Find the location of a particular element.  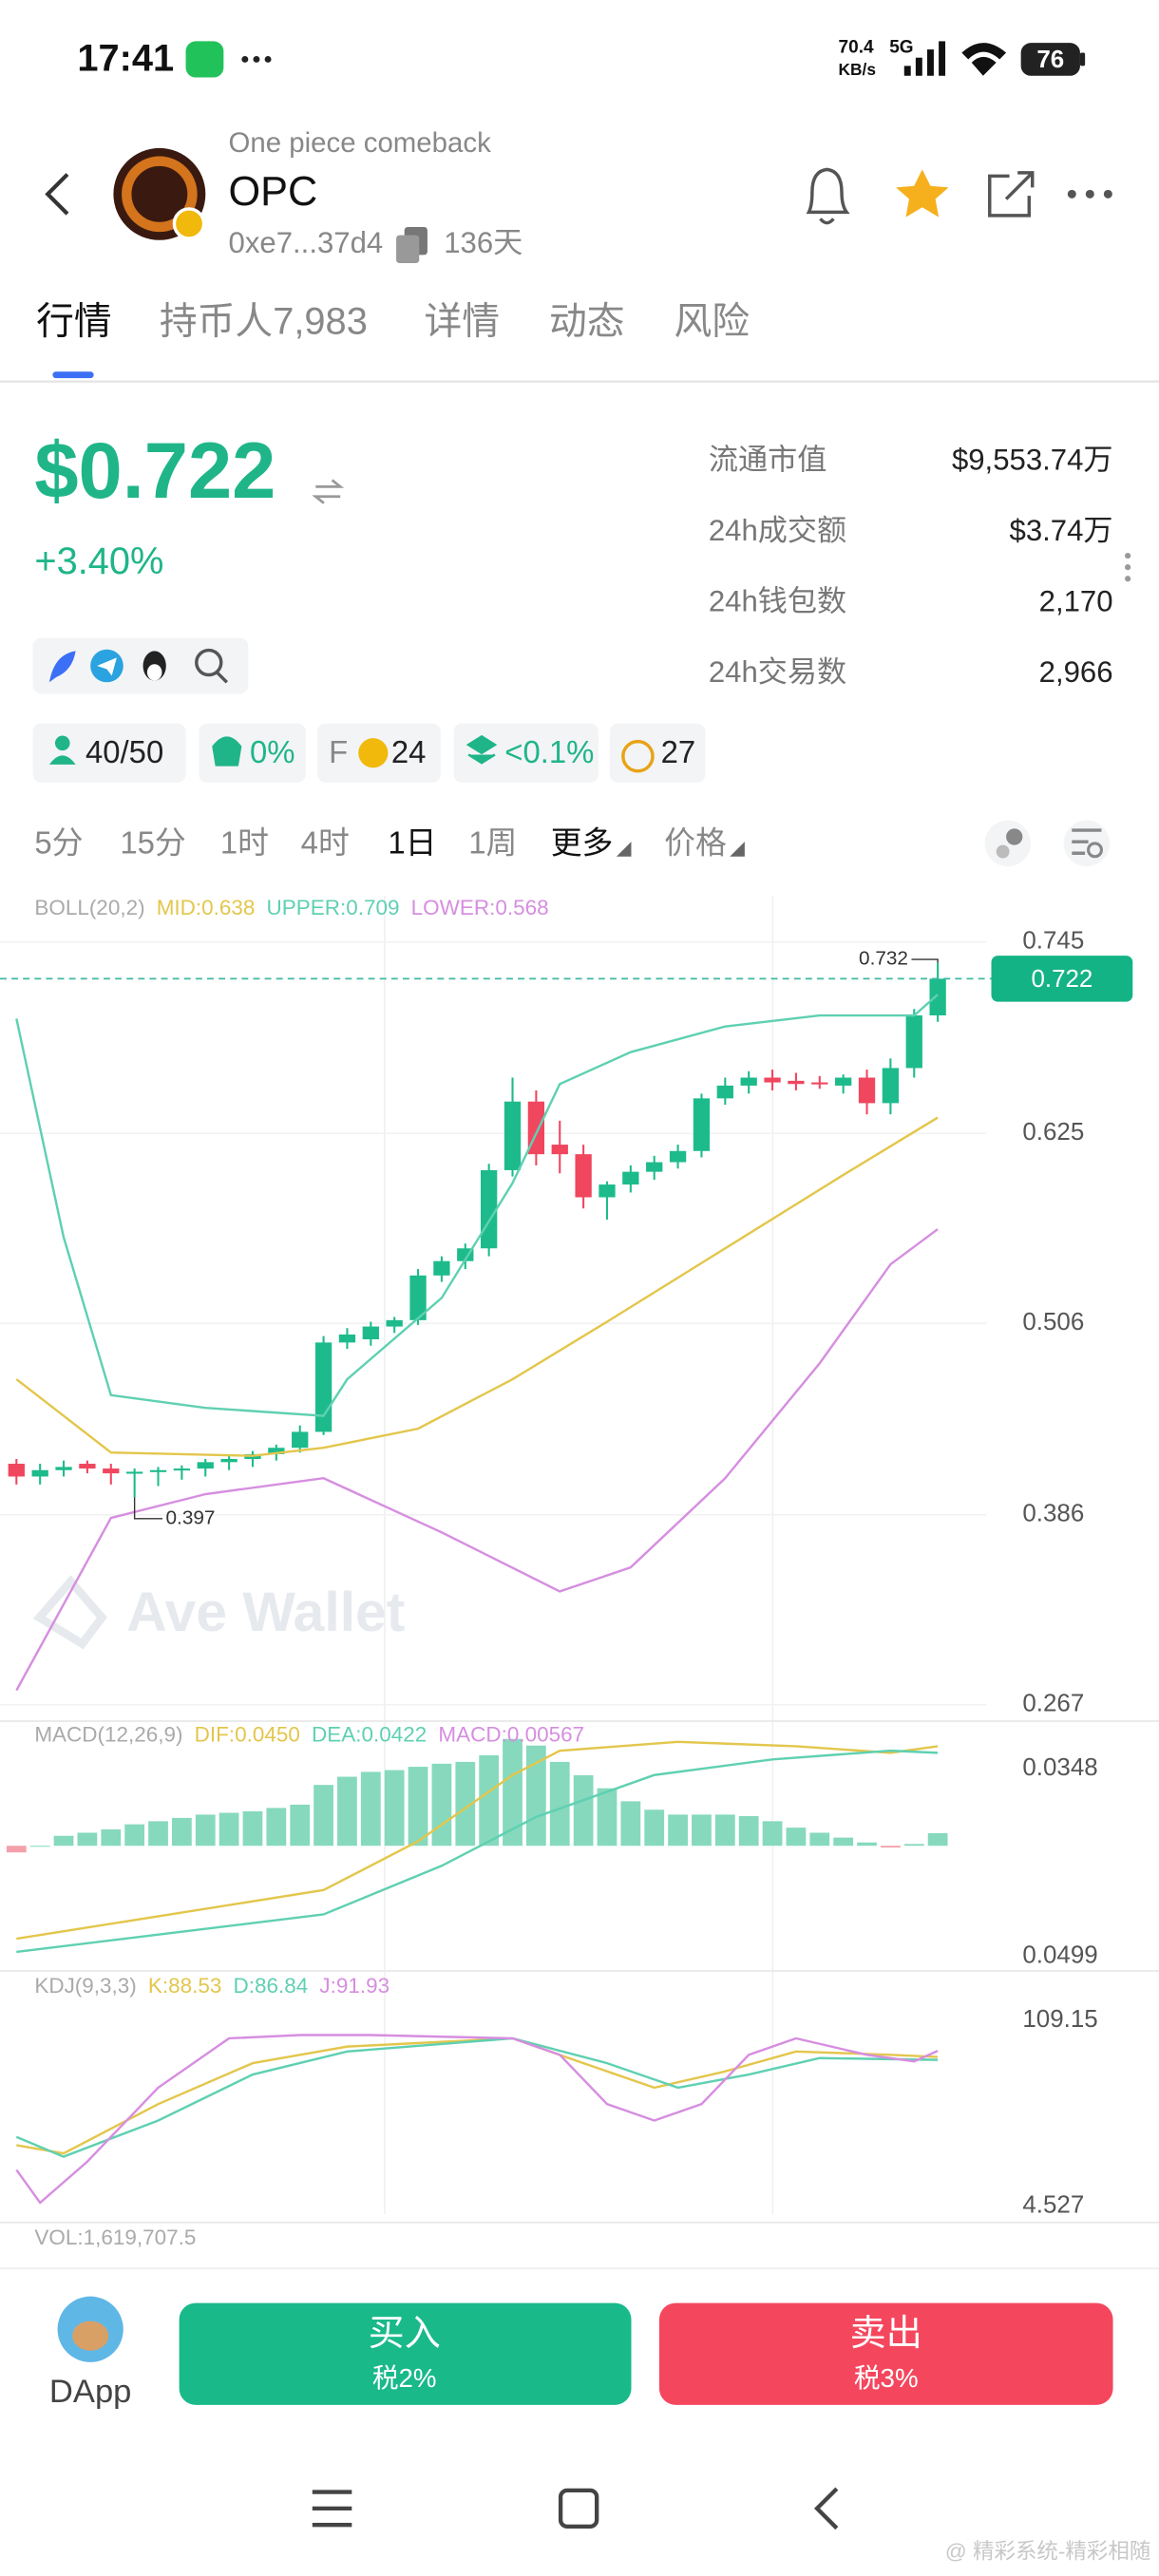

chain-badge is located at coordinates (189, 223).